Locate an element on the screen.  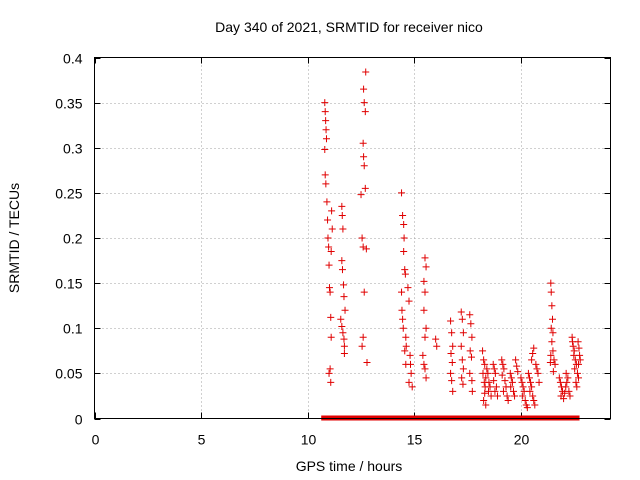
y-tick-label: 0.1 is located at coordinates (73, 329).